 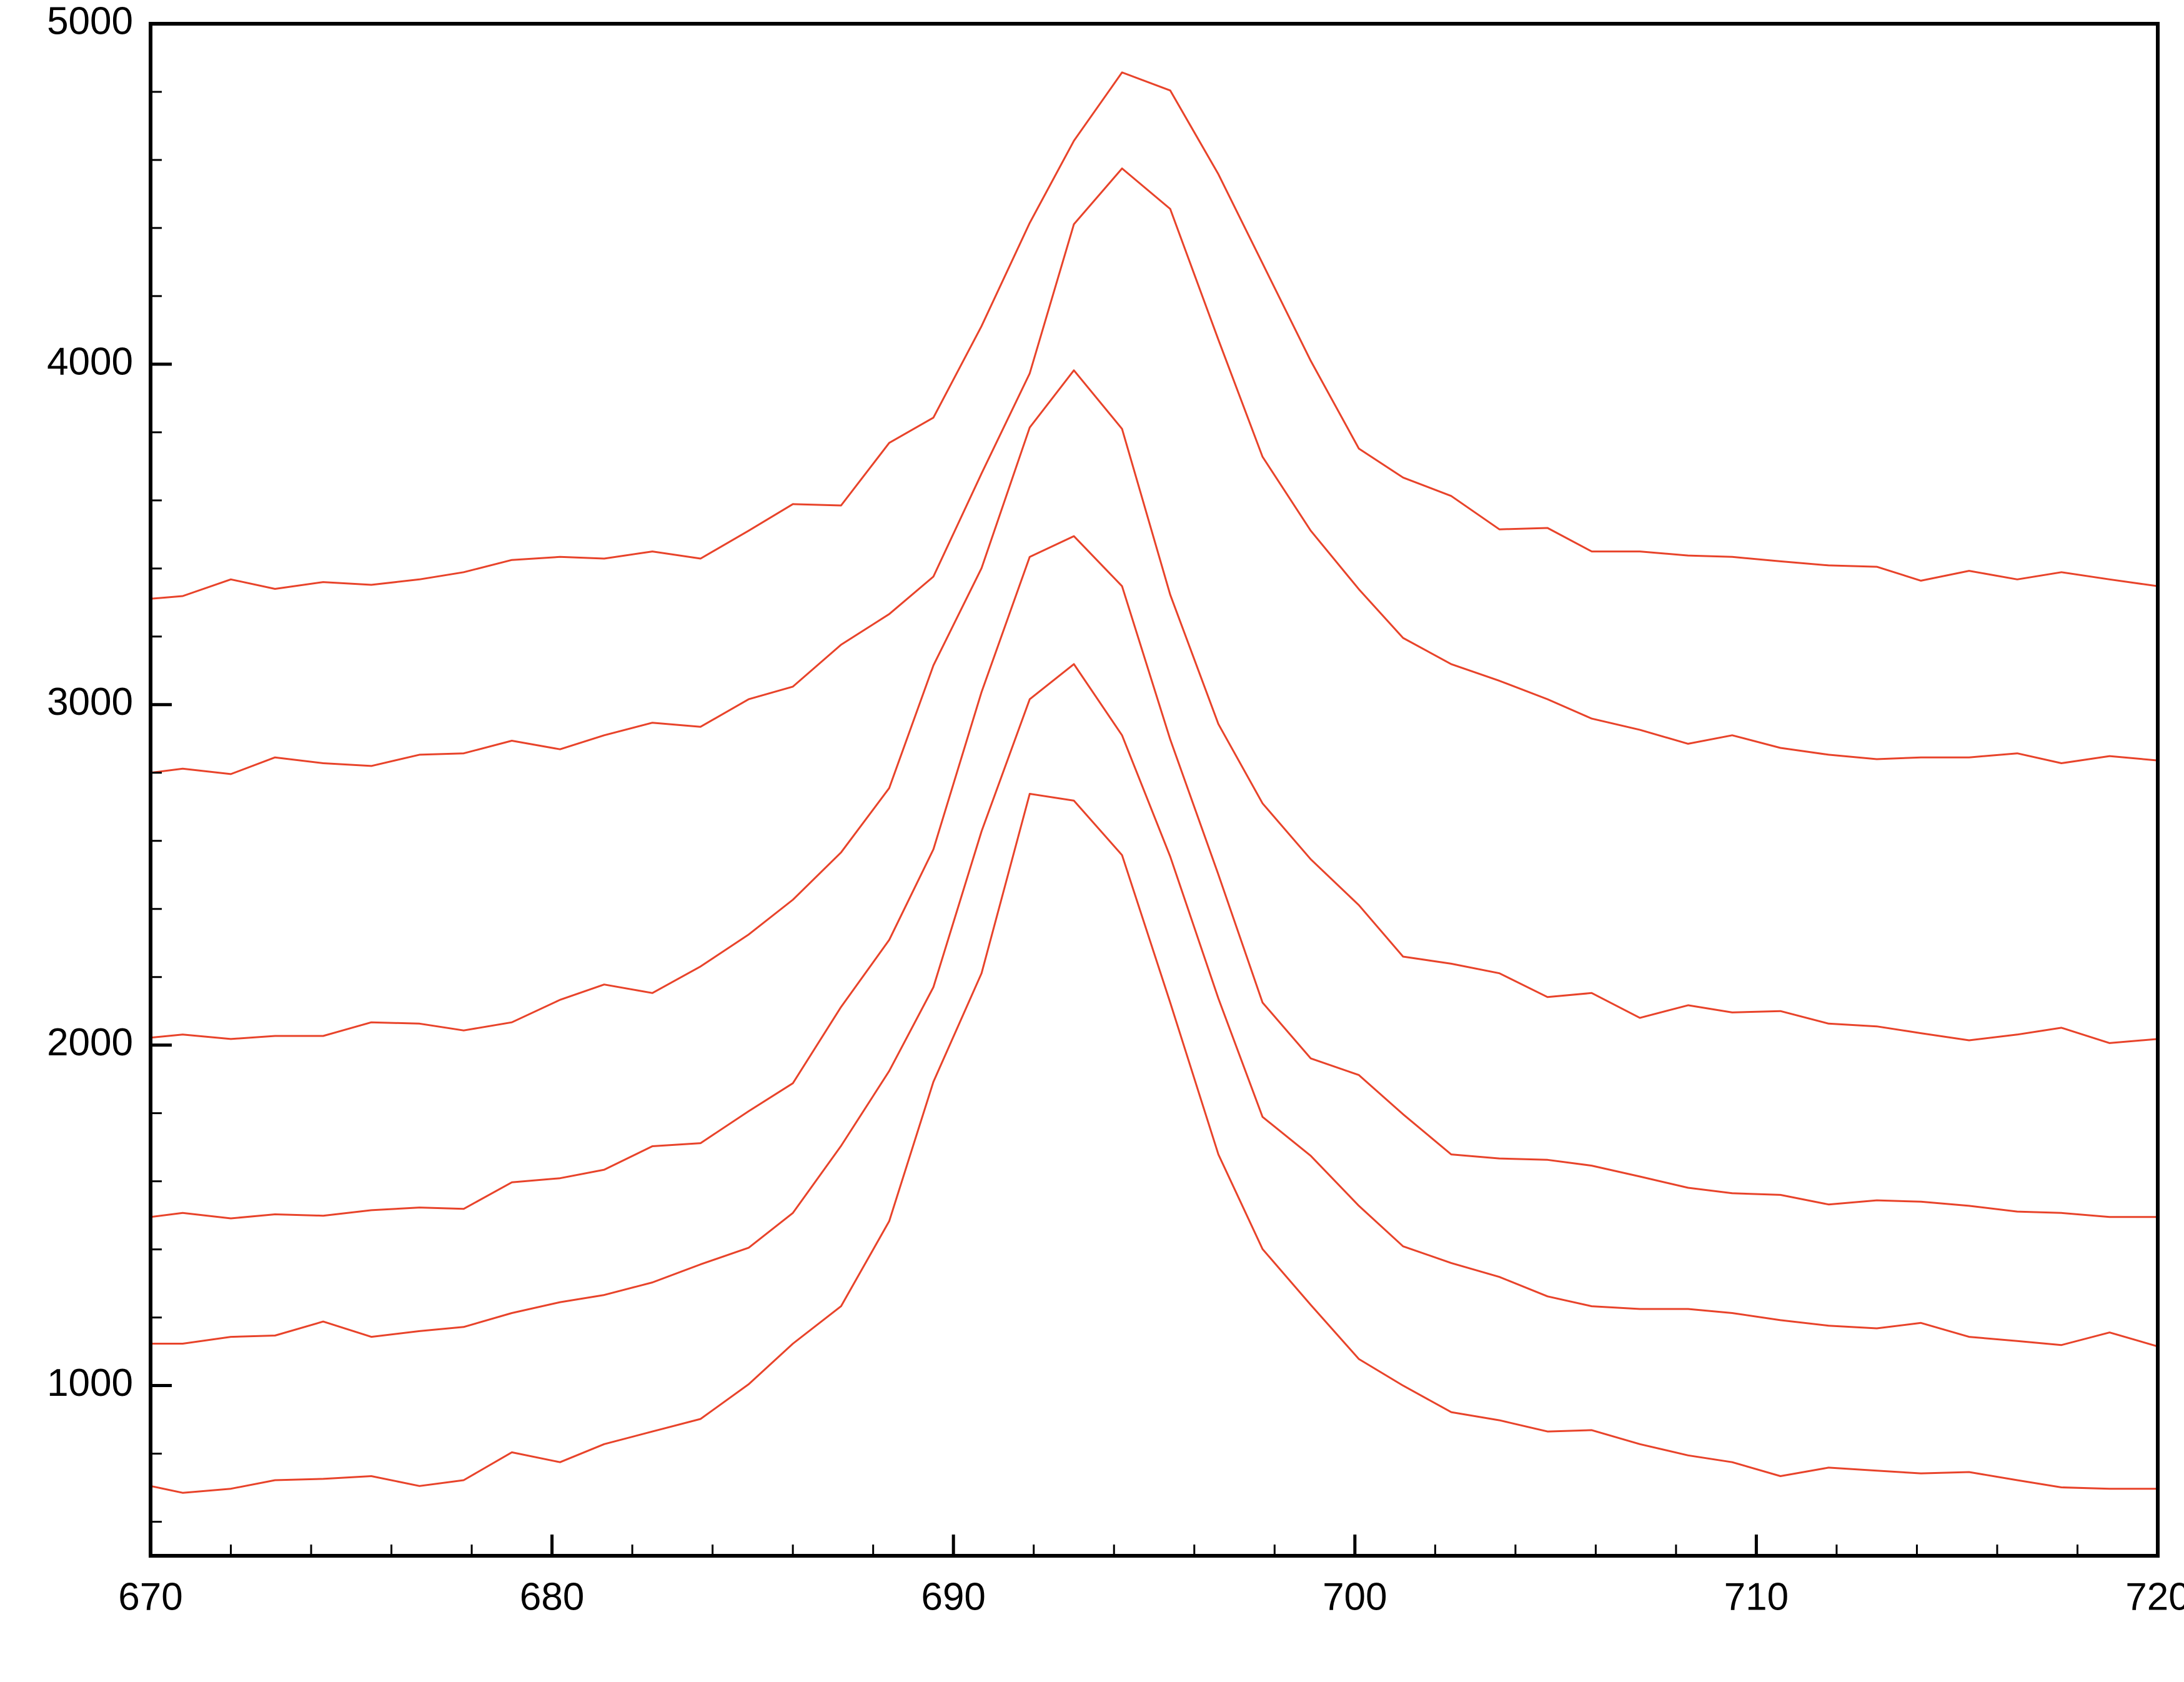 What do you see at coordinates (90, 361) in the screenshot?
I see `y-tick-label: 4000` at bounding box center [90, 361].